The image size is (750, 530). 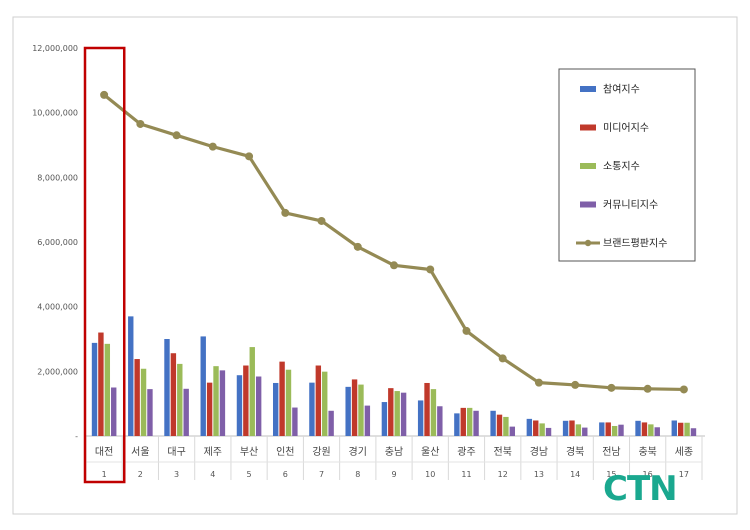 What do you see at coordinates (285, 474) in the screenshot?
I see `category-index: 6` at bounding box center [285, 474].